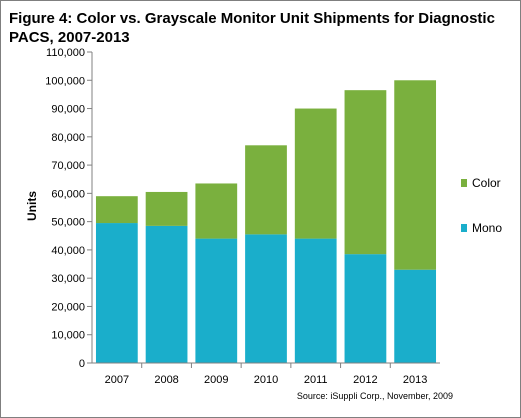  What do you see at coordinates (166, 380) in the screenshot?
I see `x-tick-label: 2008` at bounding box center [166, 380].